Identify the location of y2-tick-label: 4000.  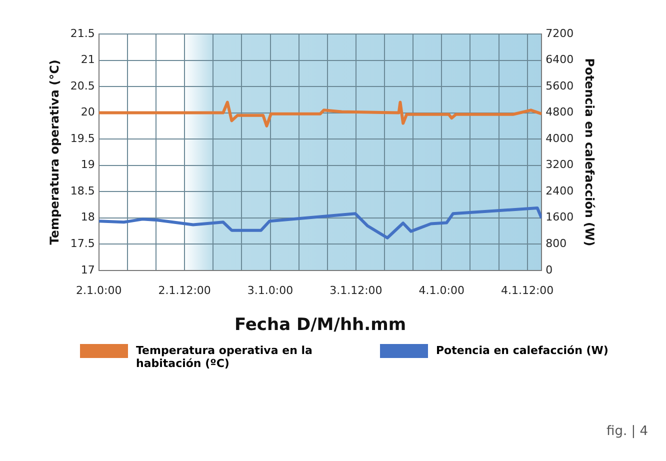
(560, 138).